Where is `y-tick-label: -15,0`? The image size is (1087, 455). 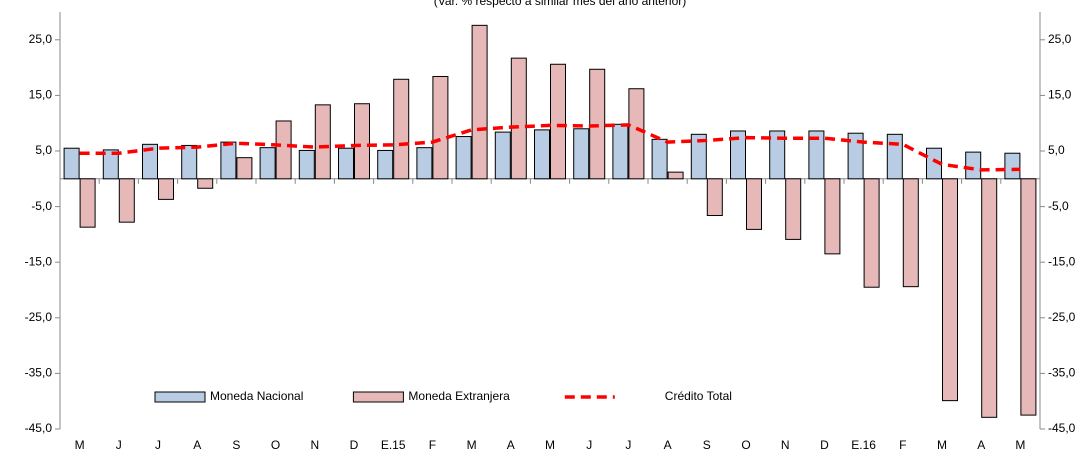 y-tick-label: -15,0 is located at coordinates (39, 261).